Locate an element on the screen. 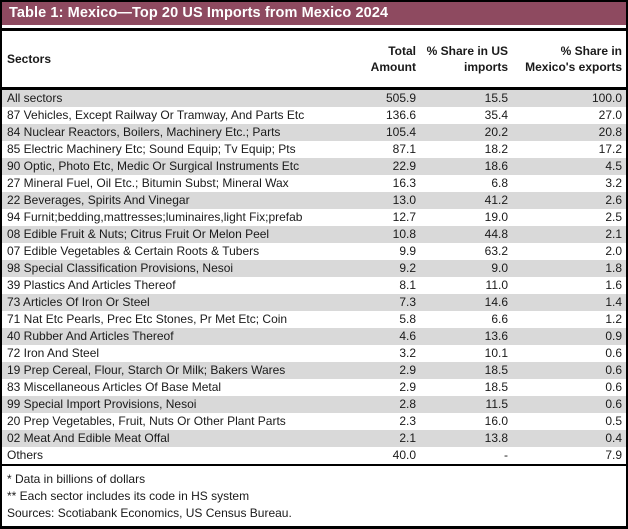  total-amount-cell: 3.2 is located at coordinates (407, 353).